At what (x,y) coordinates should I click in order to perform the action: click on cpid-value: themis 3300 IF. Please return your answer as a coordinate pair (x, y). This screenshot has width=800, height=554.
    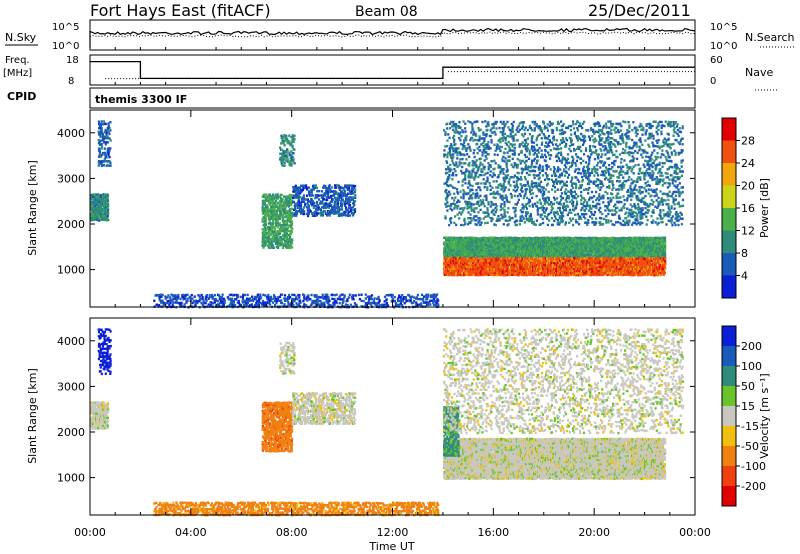
    Looking at the image, I should click on (141, 99).